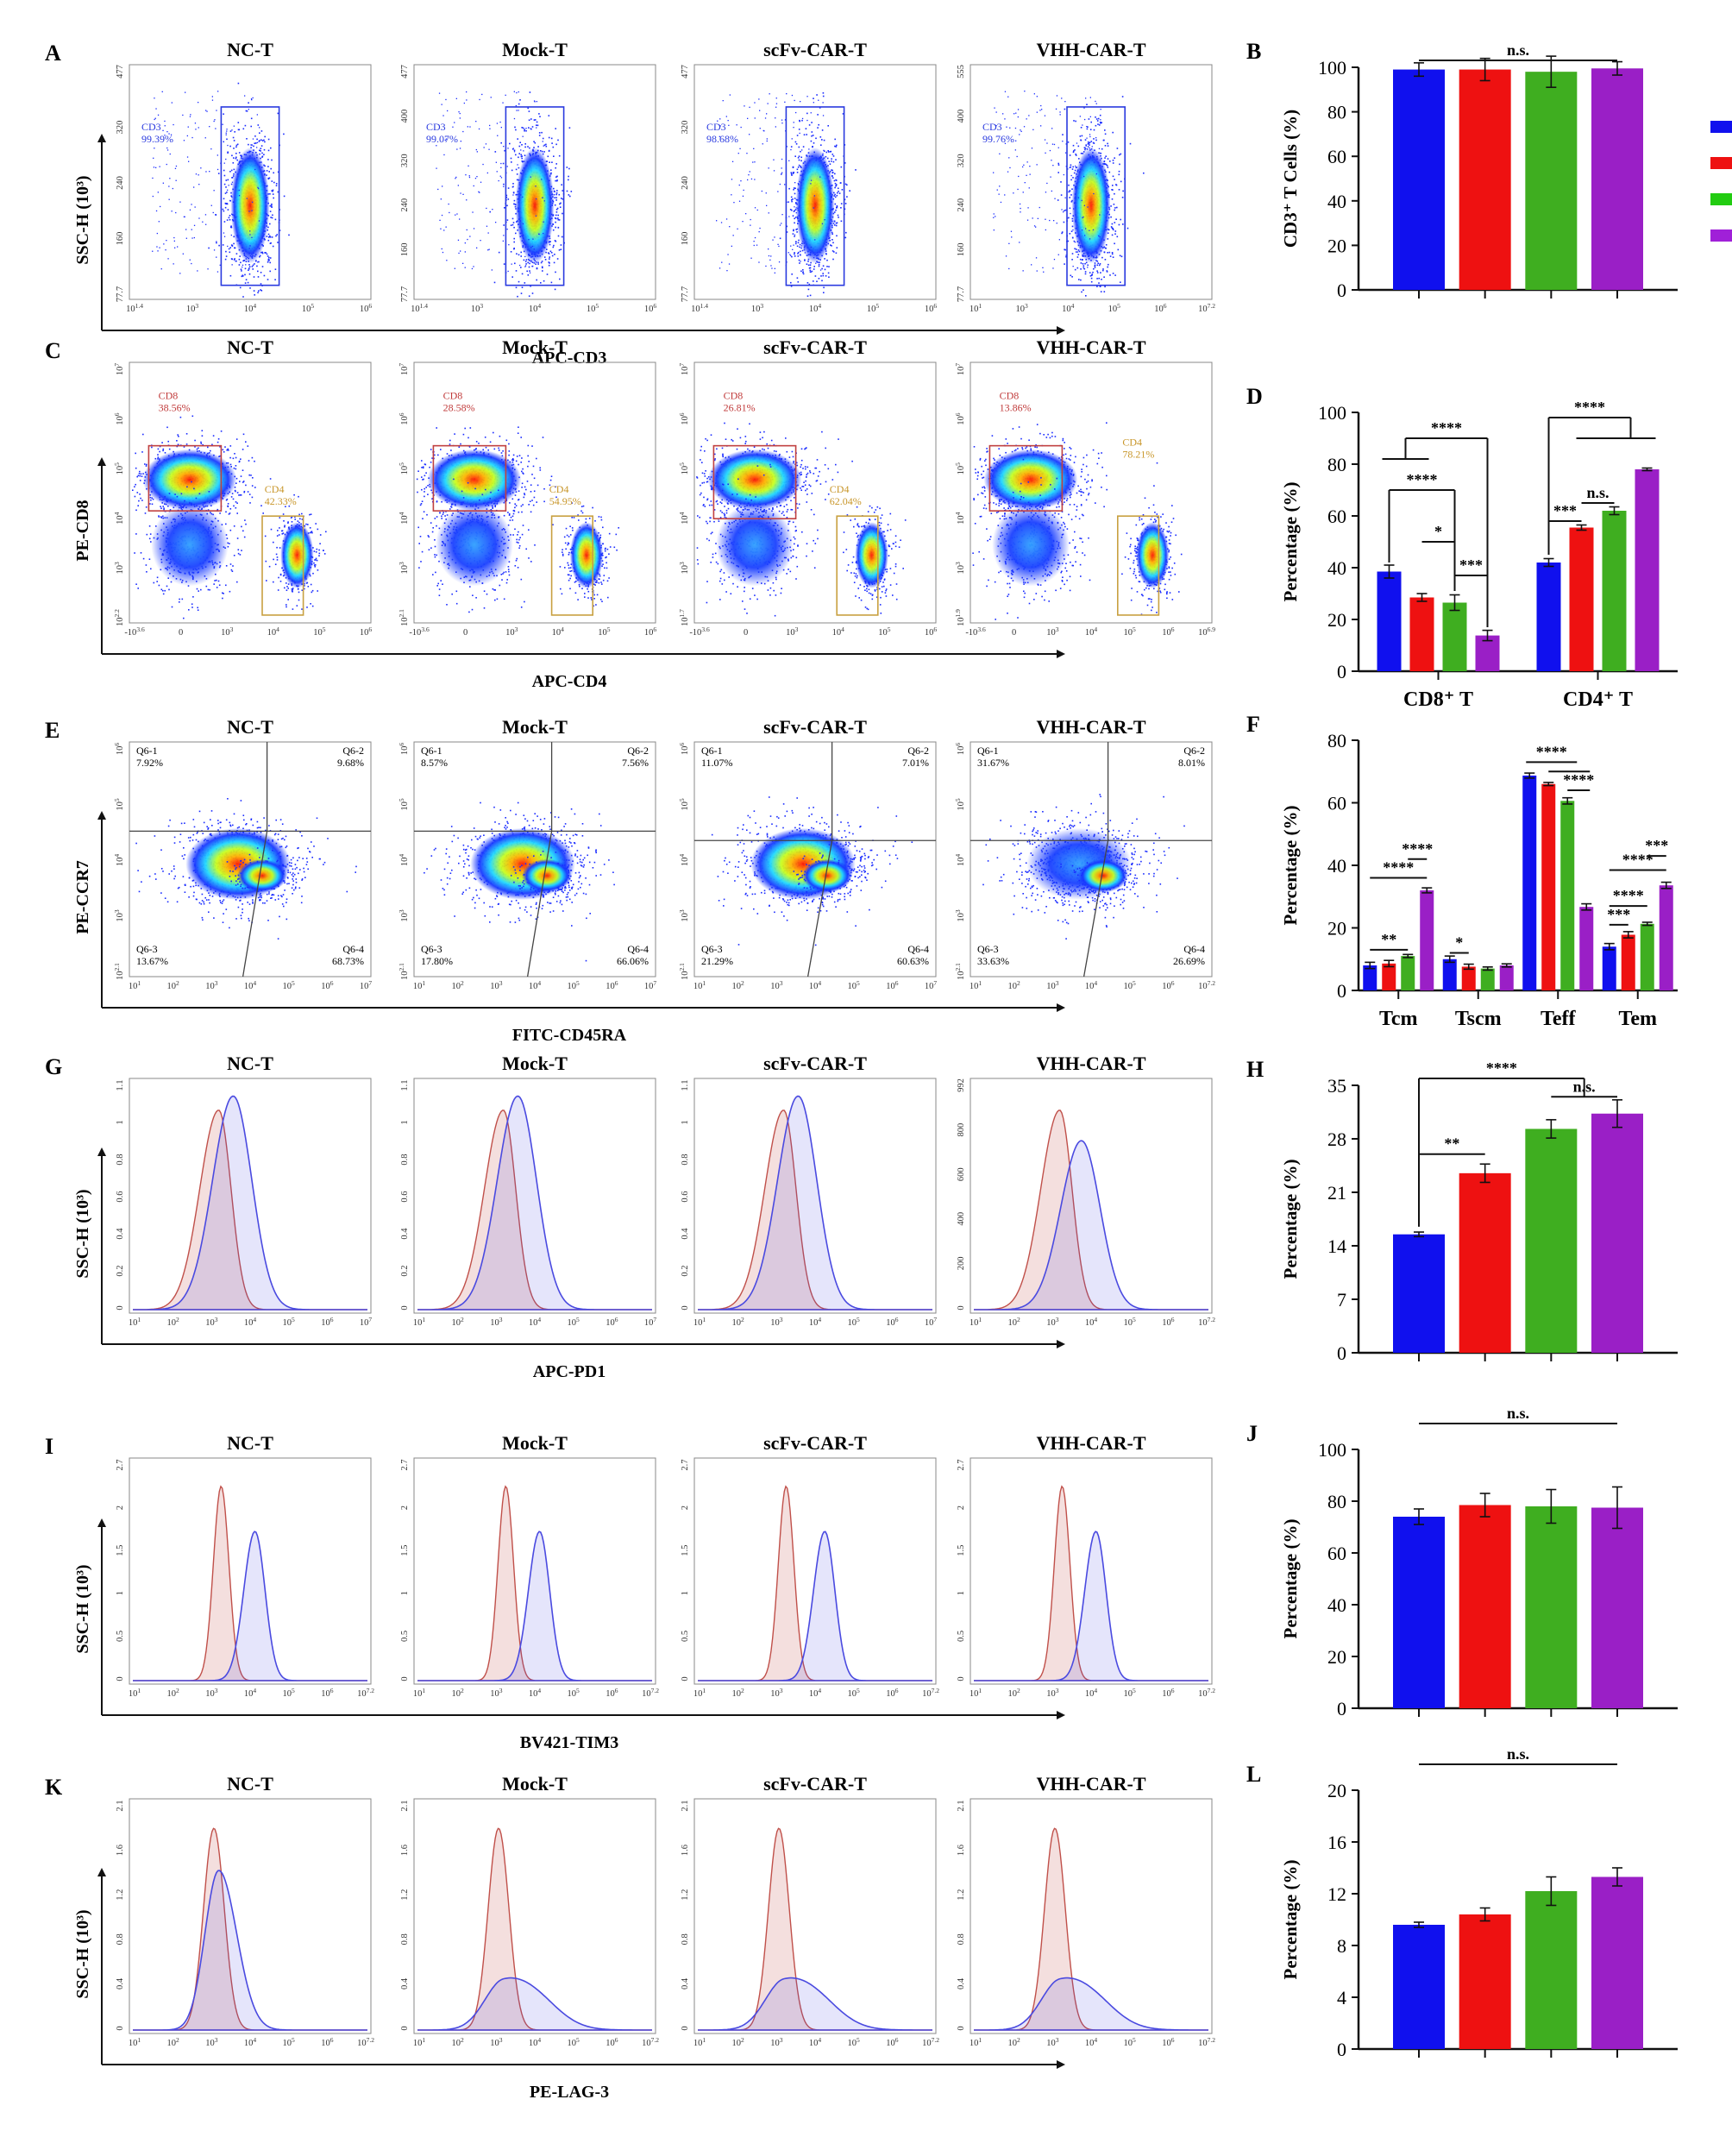 This screenshot has height=2156, width=1732. Describe the element at coordinates (992, 127) in the screenshot. I see `gate-name: CD3` at that location.